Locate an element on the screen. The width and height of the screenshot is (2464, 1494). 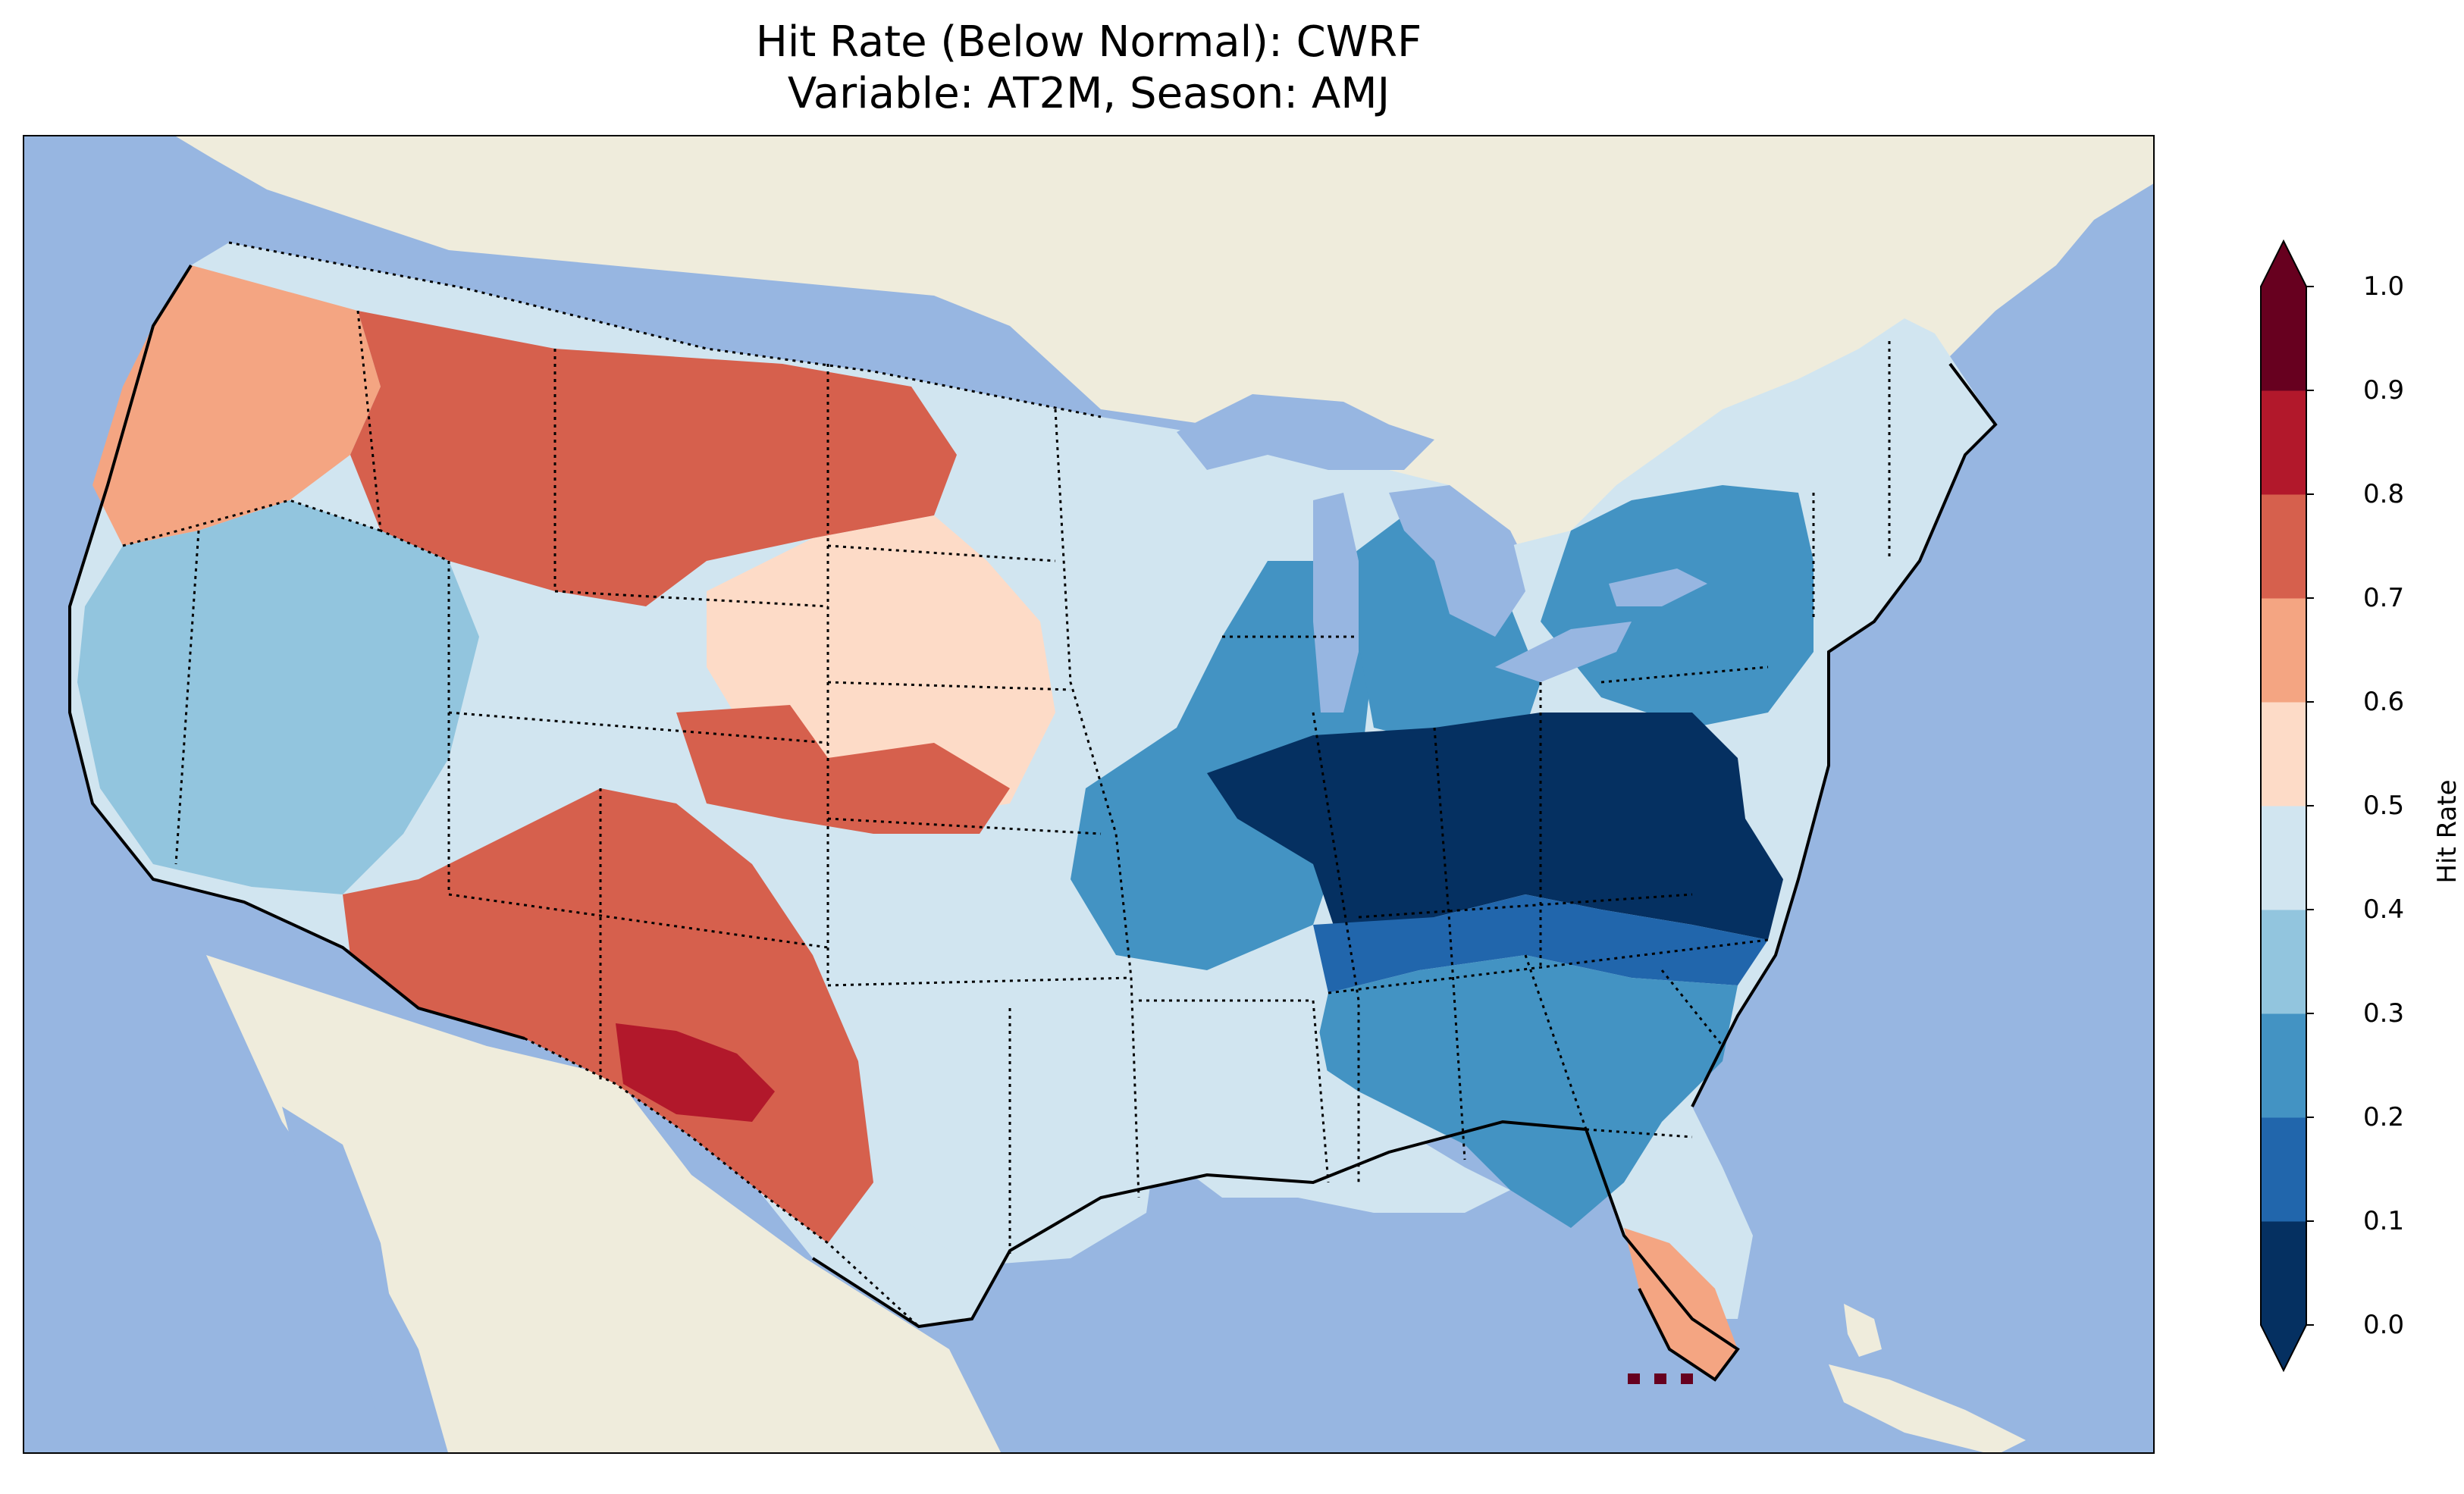
colorbar-svg is located at coordinates (2287, 806).